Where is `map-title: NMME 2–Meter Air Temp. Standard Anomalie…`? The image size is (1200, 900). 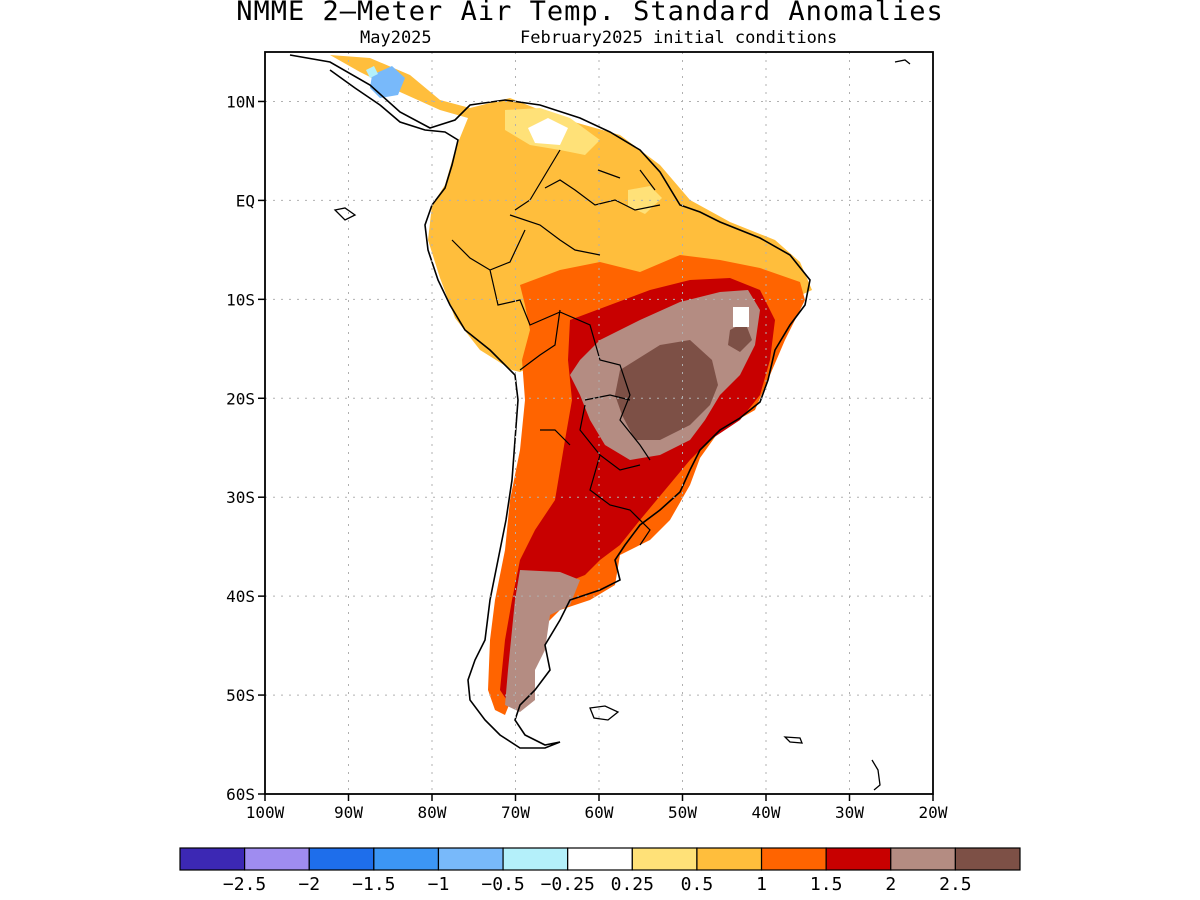
map-title: NMME 2–Meter Air Temp. Standard Anomalie… is located at coordinates (590, 13).